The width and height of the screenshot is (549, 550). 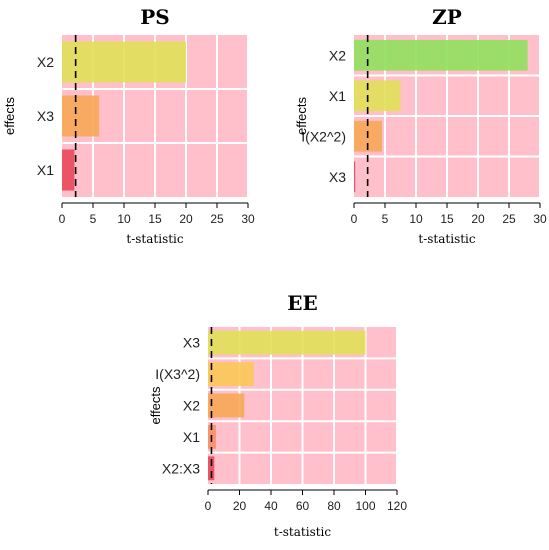 I want to click on chart-1-tick-label-2: 10, so click(x=124, y=219).